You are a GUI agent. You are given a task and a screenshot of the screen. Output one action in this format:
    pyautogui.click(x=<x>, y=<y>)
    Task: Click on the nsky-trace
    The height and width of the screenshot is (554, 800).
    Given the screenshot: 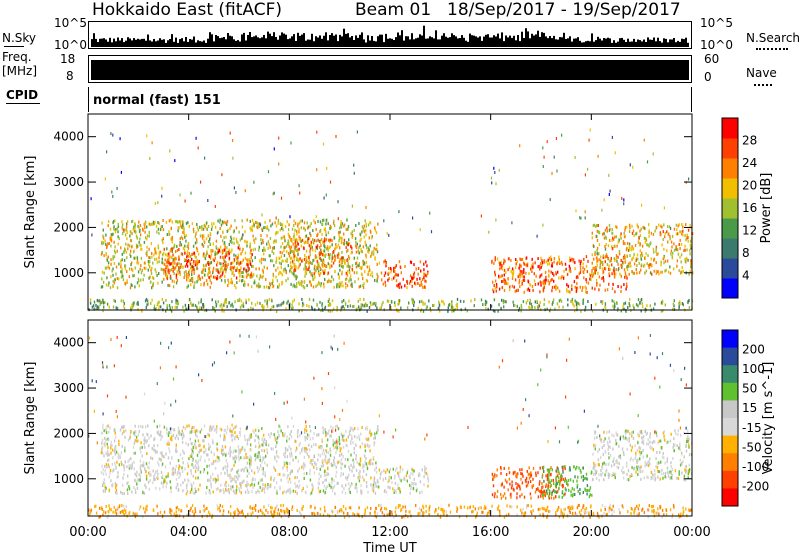 What is the action you would take?
    pyautogui.click(x=390, y=36)
    